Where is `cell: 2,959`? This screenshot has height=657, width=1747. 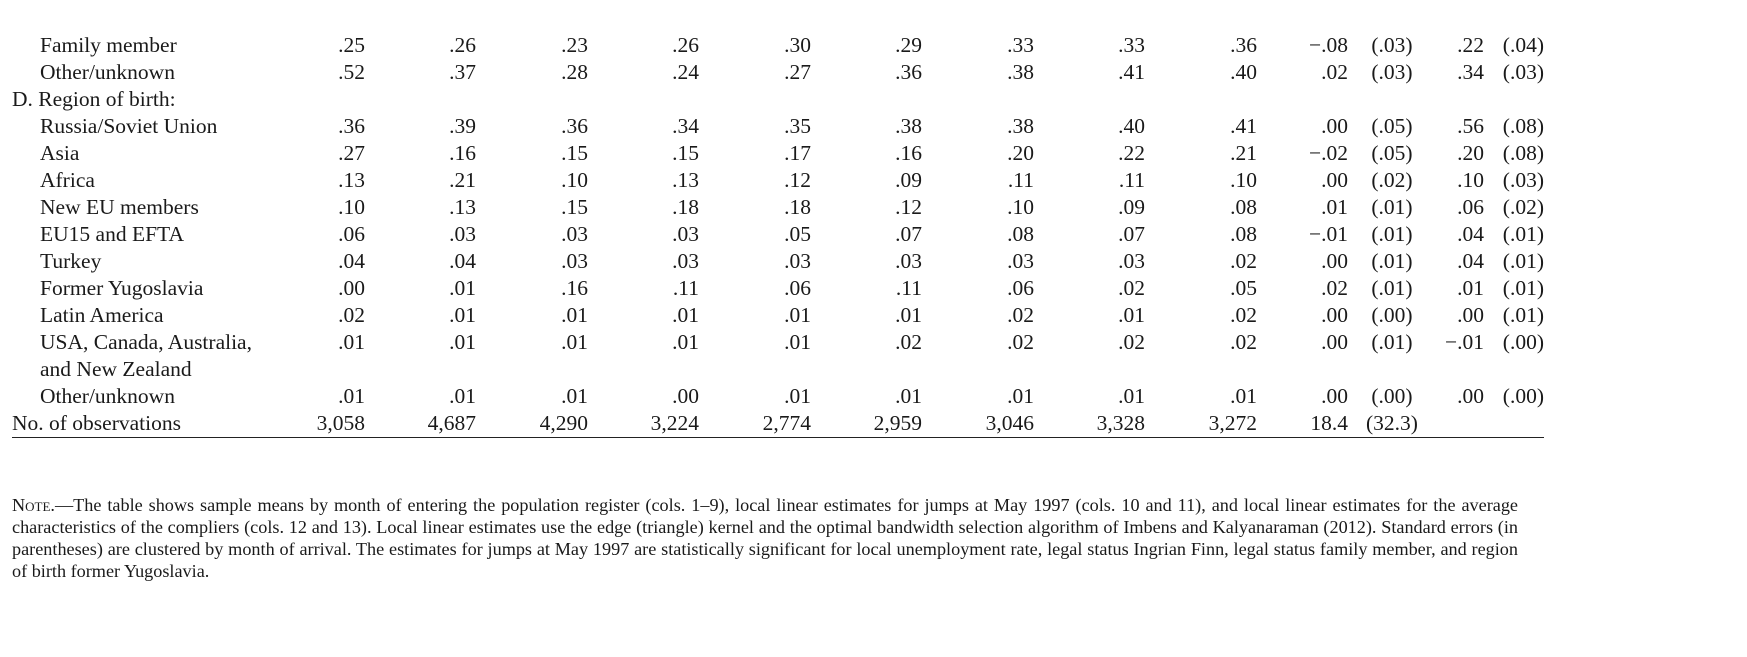
cell: 2,959 is located at coordinates (866, 424).